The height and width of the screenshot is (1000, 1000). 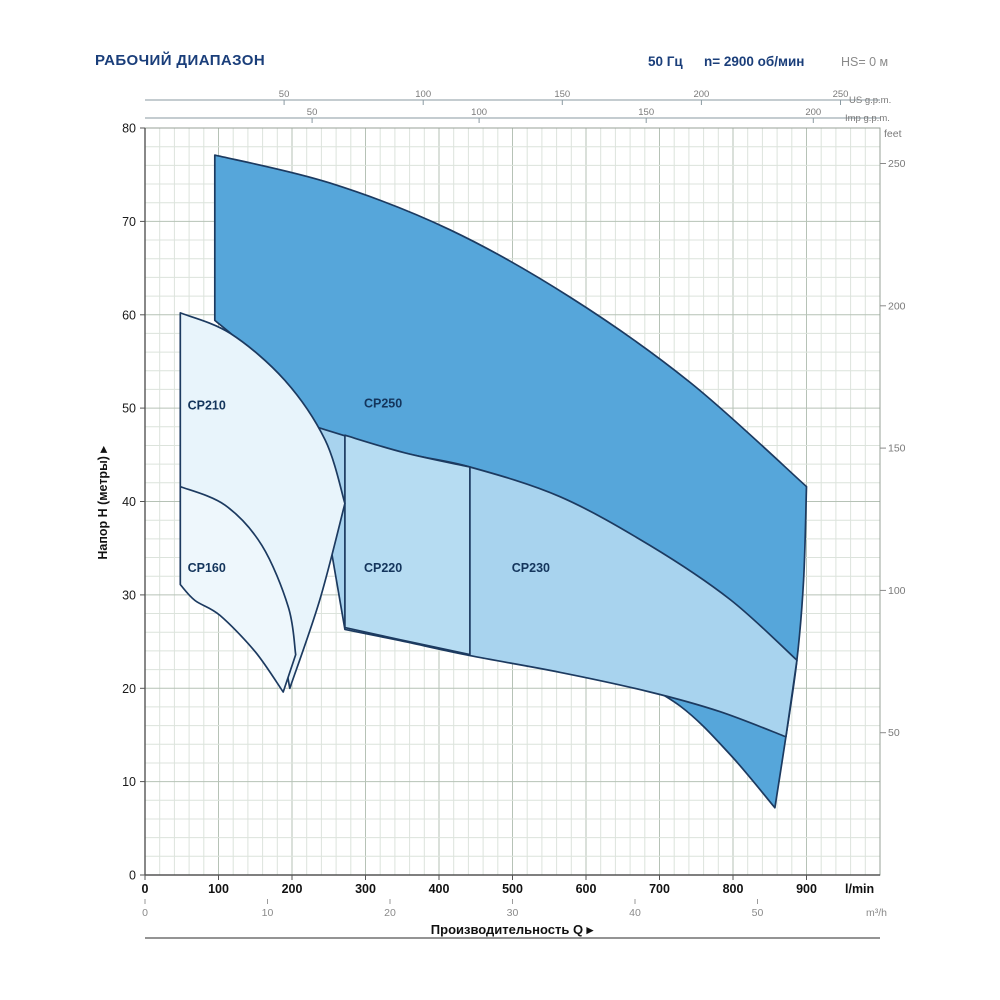 What do you see at coordinates (129, 222) in the screenshot?
I see `svg-text: 70` at bounding box center [129, 222].